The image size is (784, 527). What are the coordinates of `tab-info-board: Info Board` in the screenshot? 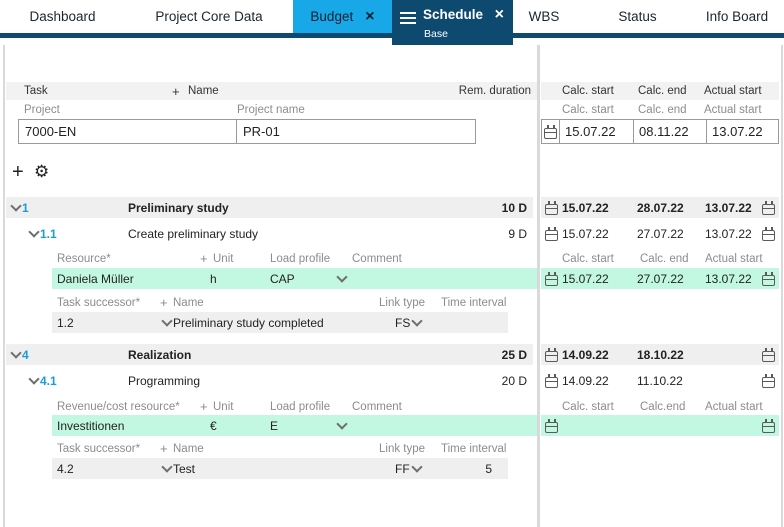 It's located at (737, 16).